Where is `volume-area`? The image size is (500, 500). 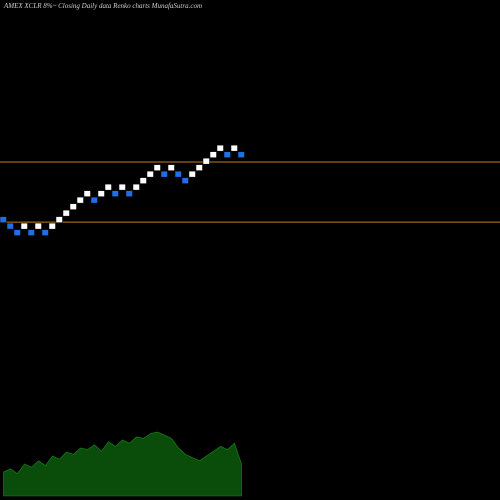 volume-area is located at coordinates (122, 464).